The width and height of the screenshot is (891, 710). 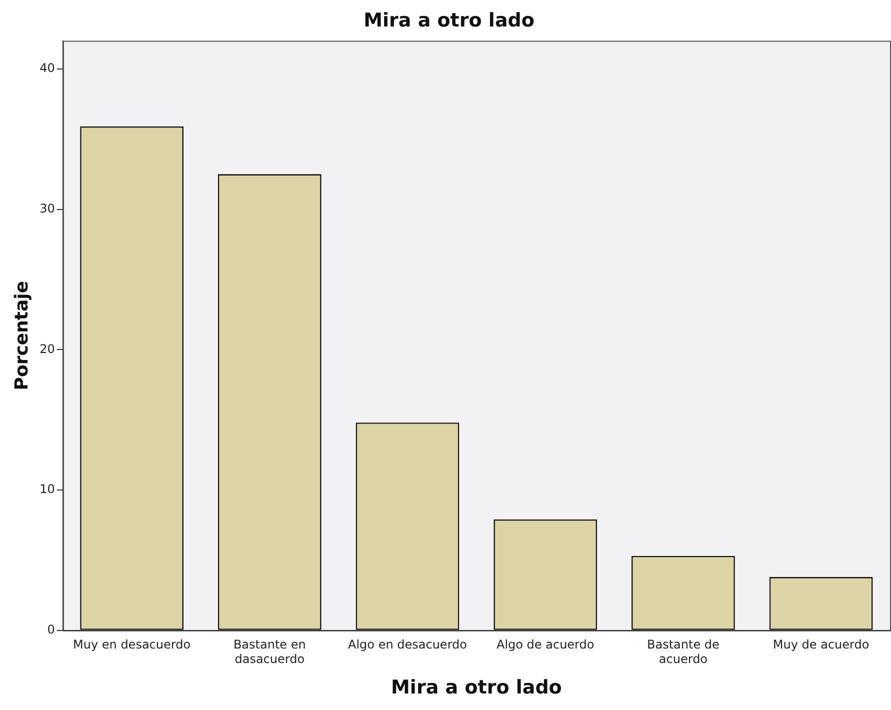 I want to click on y-tick-label: 40, so click(x=47, y=68).